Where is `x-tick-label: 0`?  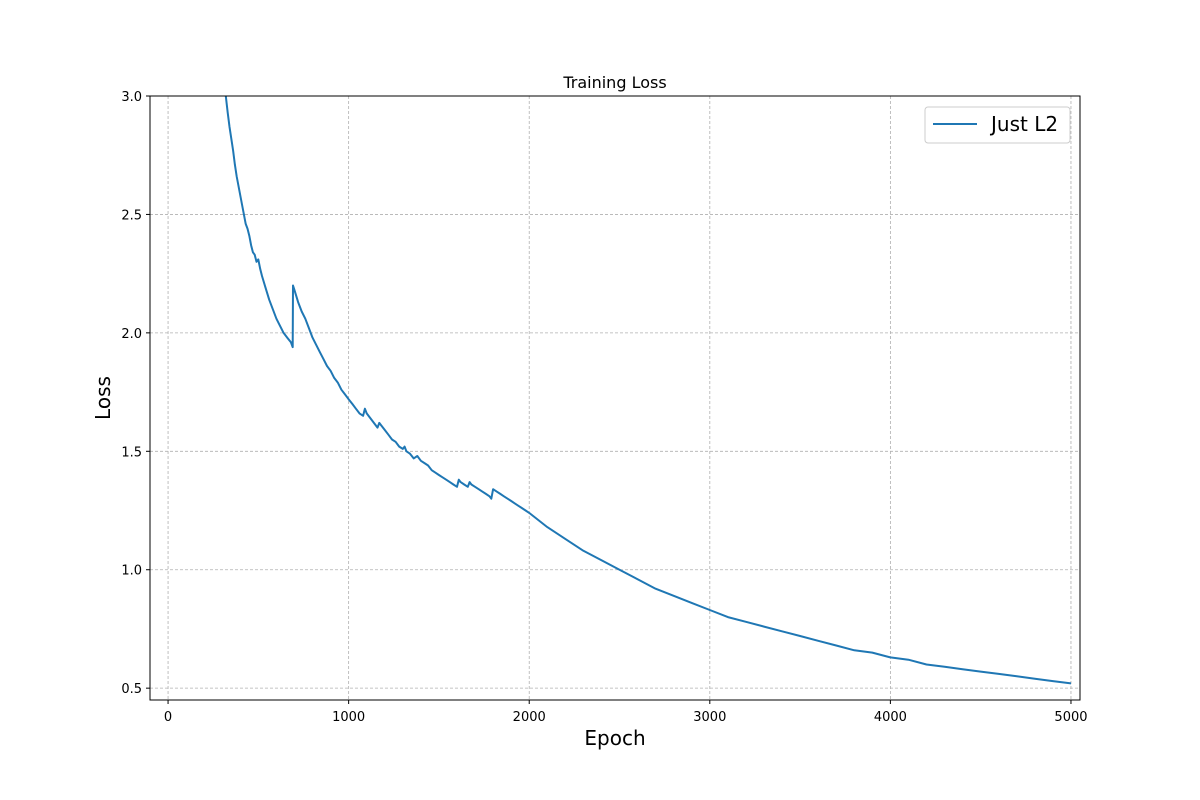 x-tick-label: 0 is located at coordinates (168, 717).